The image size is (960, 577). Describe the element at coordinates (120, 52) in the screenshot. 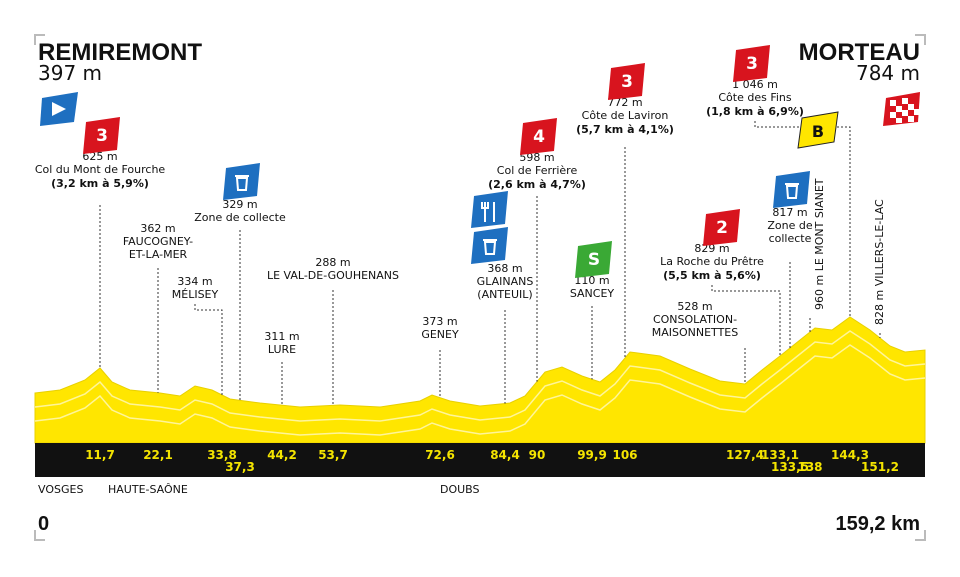

I see `start-name: REMIREMONT` at that location.